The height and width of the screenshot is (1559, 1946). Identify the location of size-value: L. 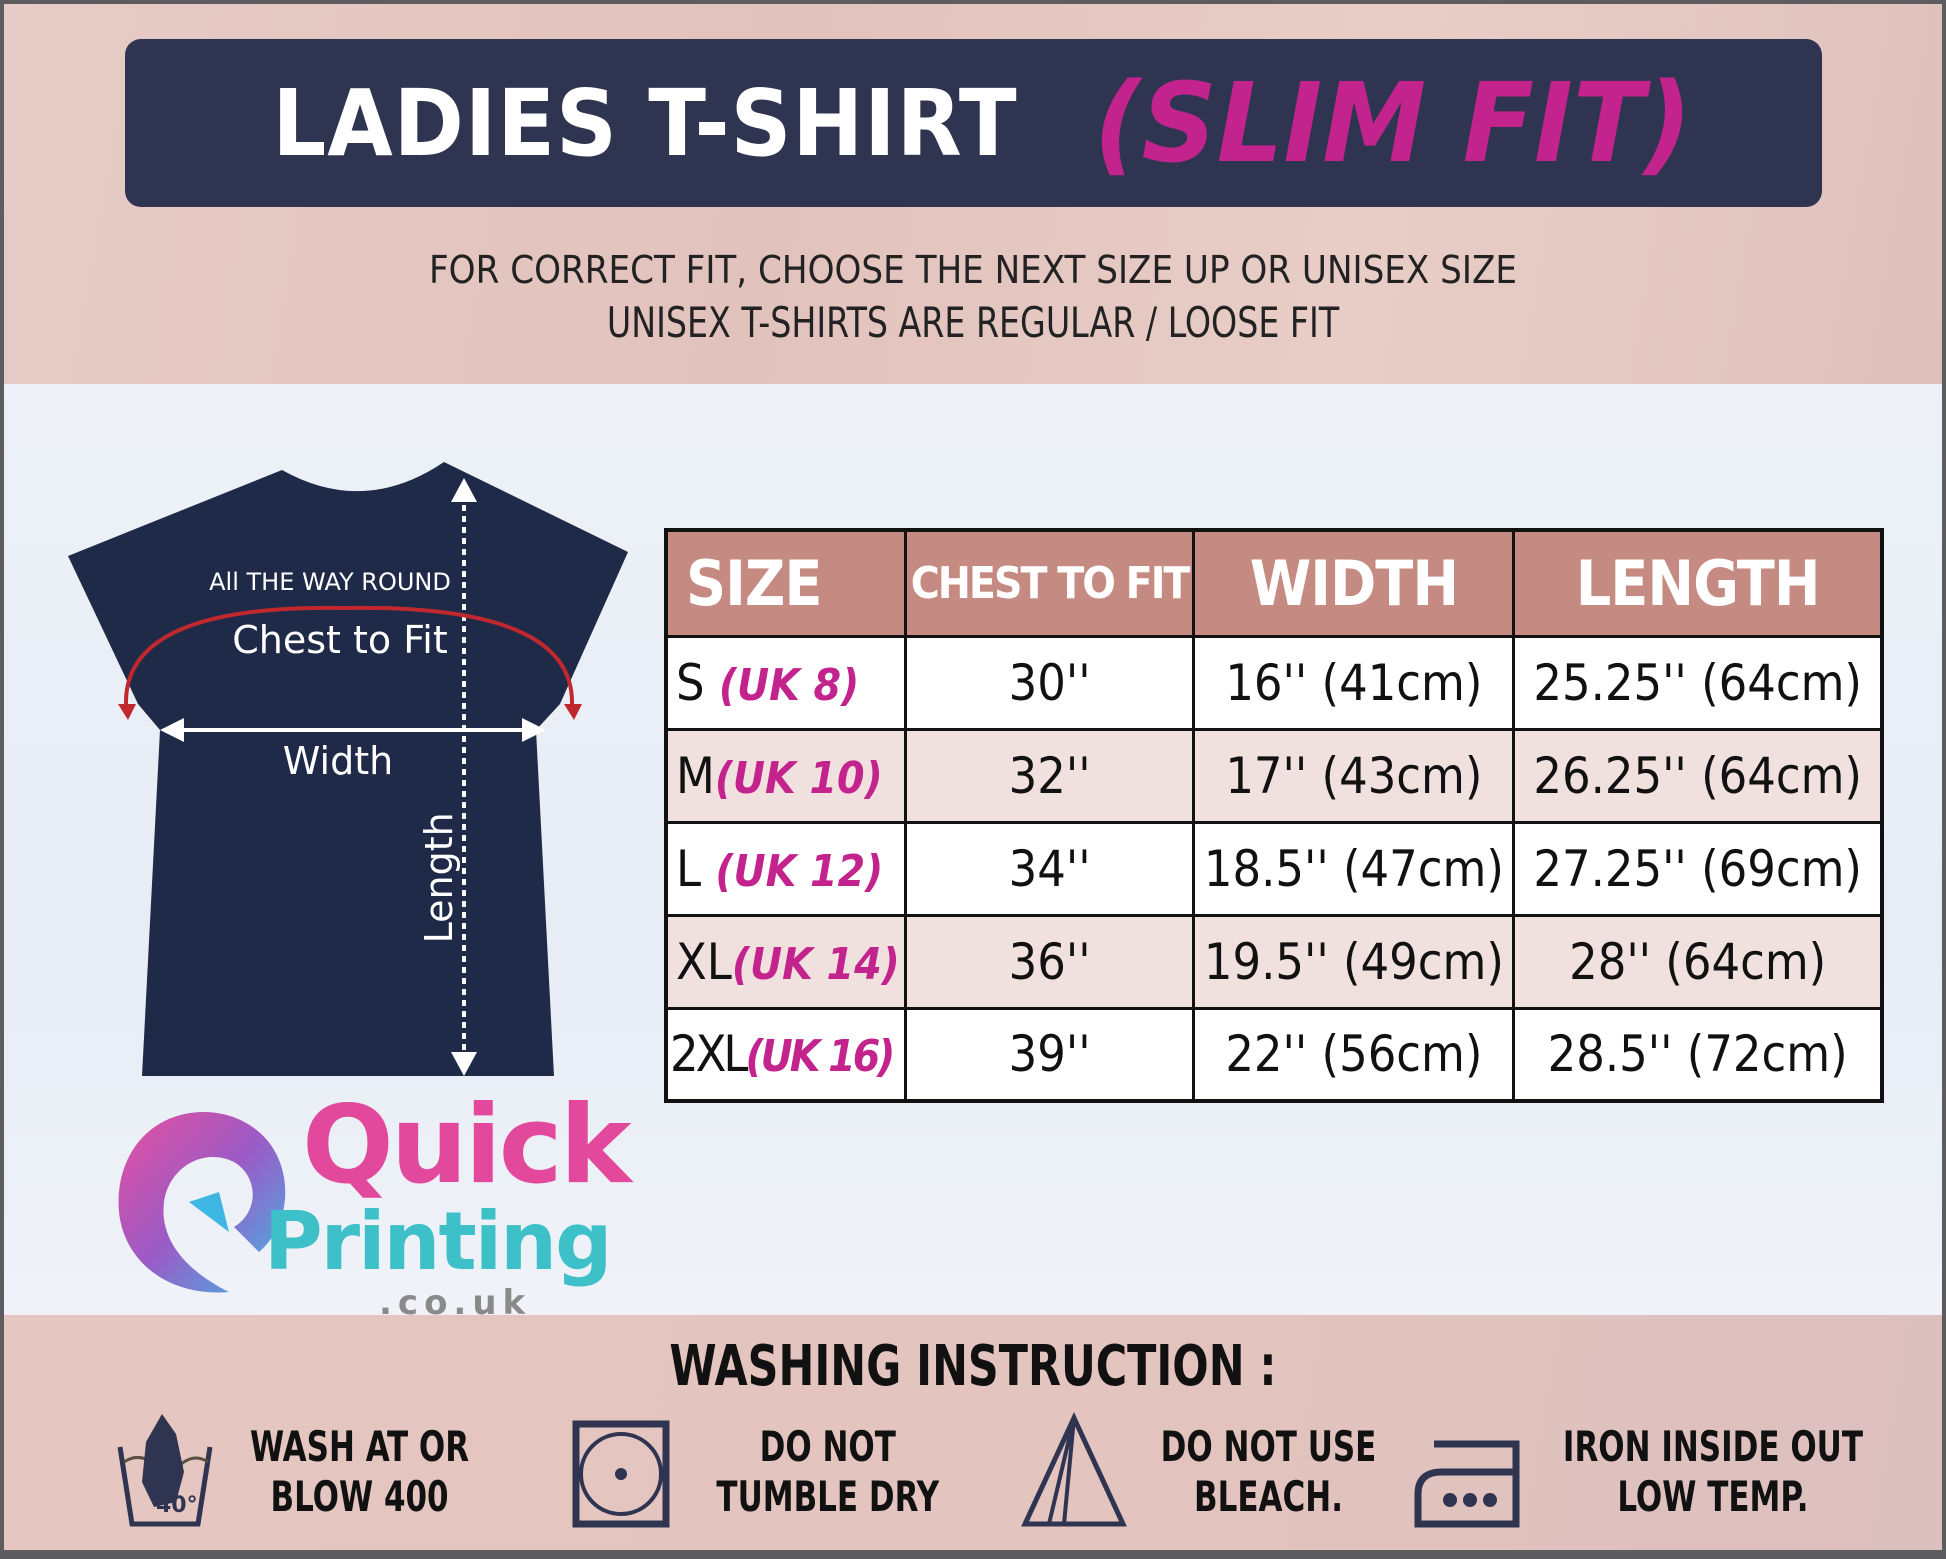
(689, 868).